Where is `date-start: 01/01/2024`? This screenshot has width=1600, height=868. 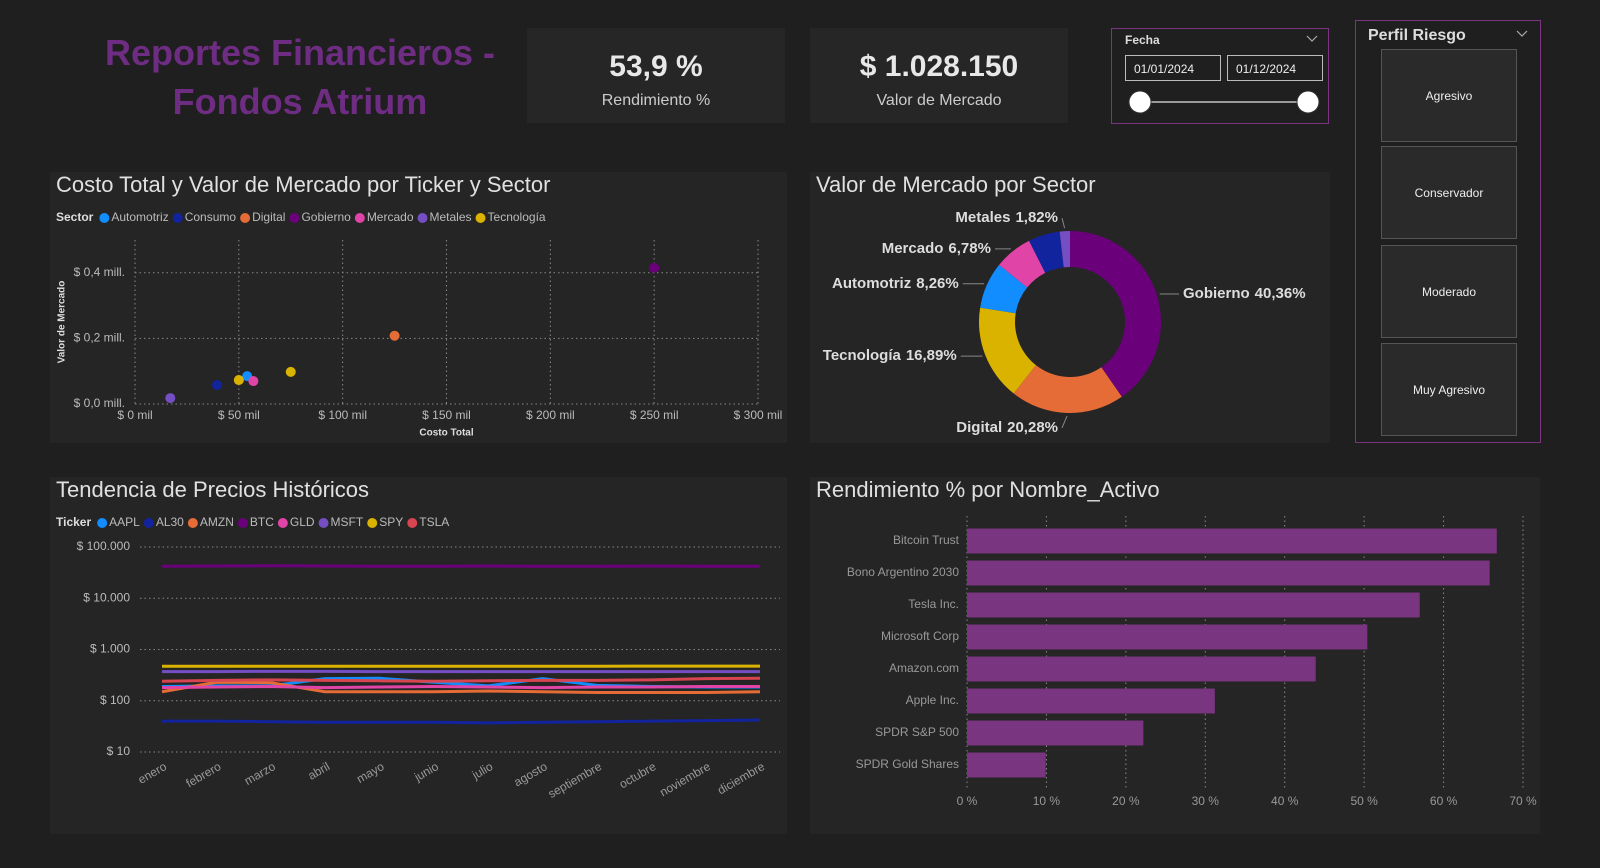
date-start: 01/01/2024 is located at coordinates (1164, 69).